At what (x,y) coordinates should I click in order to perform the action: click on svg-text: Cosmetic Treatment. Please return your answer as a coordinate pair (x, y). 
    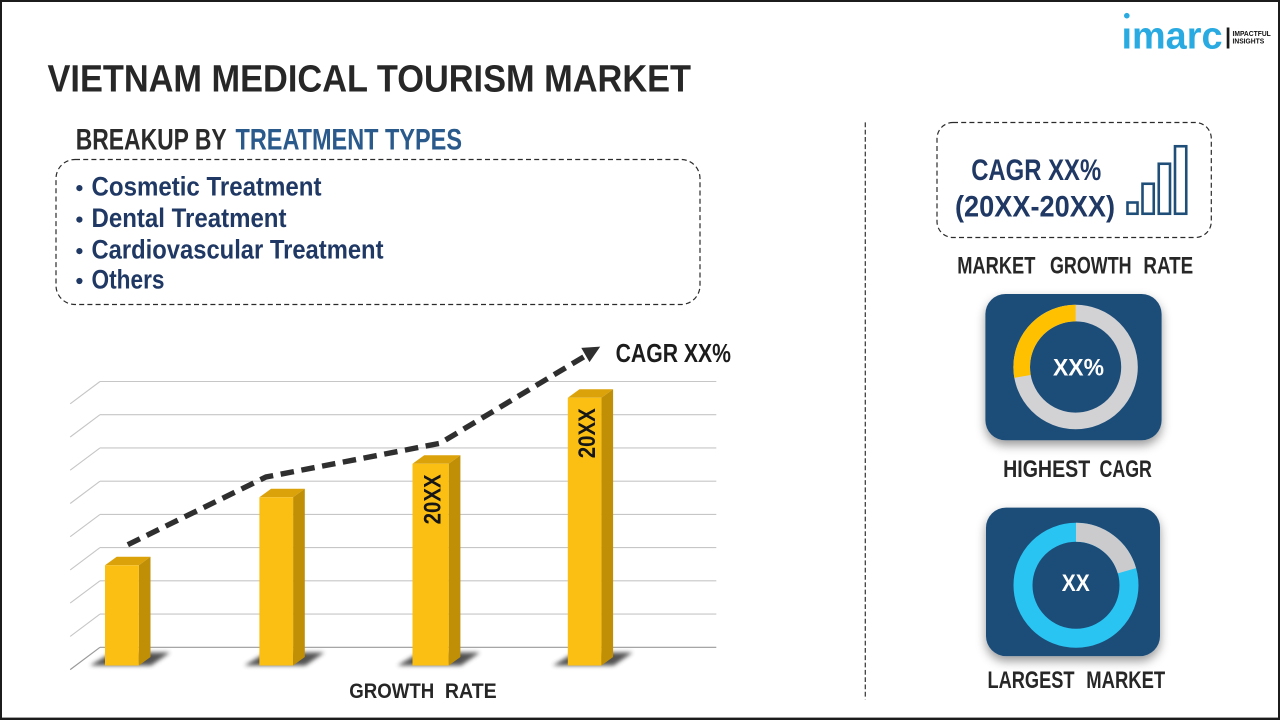
    Looking at the image, I should click on (207, 186).